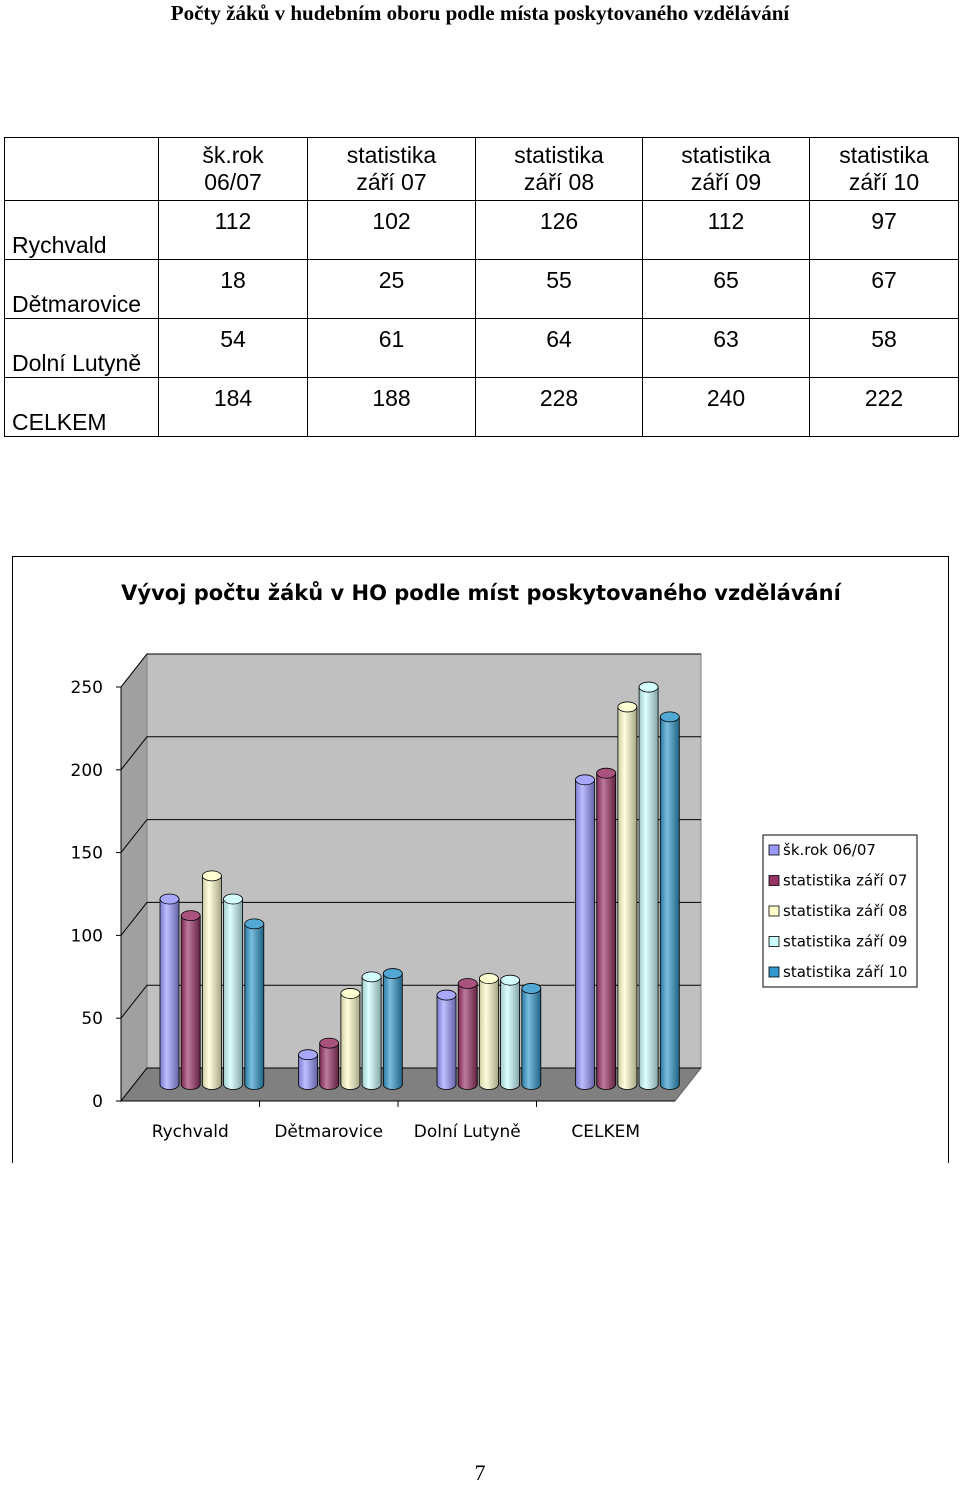  I want to click on row-label: Dětmarovice, so click(81, 289).